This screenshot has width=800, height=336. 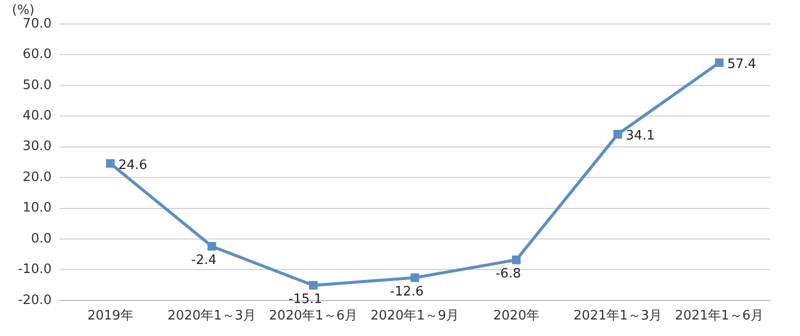 I want to click on y-axis-title: (%), so click(x=23, y=10).